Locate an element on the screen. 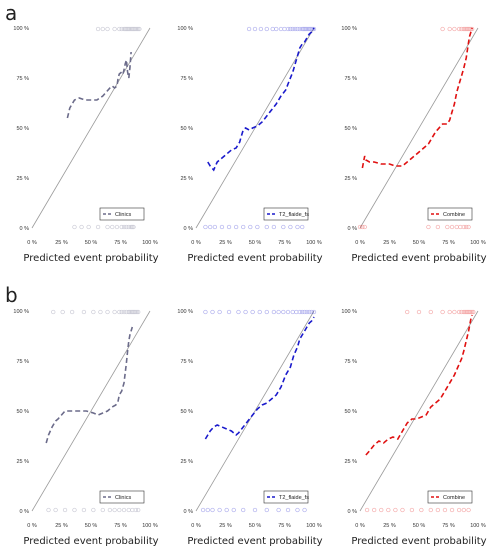 The width and height of the screenshot is (502, 550). y-tick-label: 75 % is located at coordinates (186, 79).